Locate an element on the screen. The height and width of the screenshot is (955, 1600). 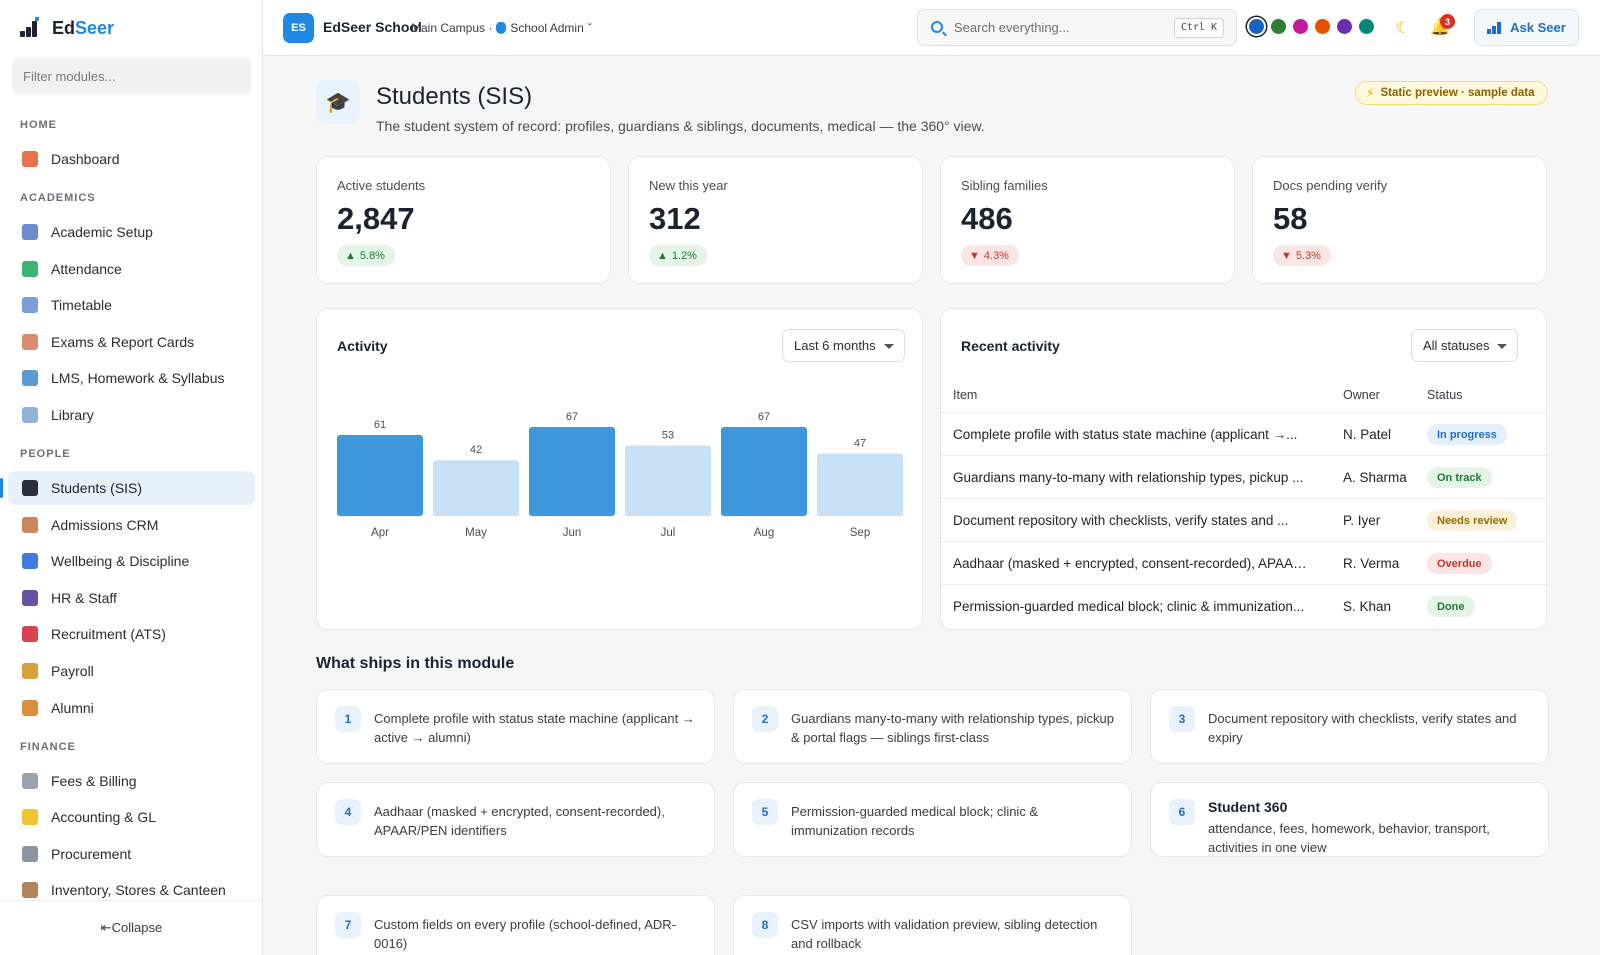
sidebar-item-inventory-stores-canteen: Inventory, Stores & Canteen is located at coordinates (131, 886).